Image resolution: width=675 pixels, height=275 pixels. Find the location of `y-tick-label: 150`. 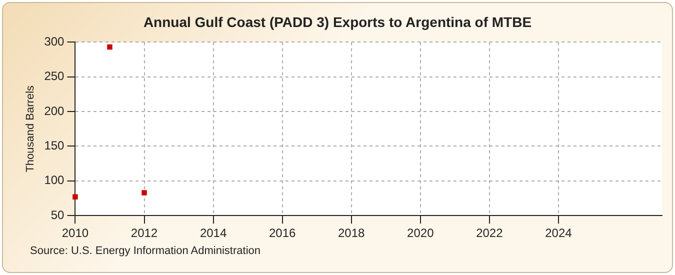

y-tick-label: 150 is located at coordinates (54, 145).